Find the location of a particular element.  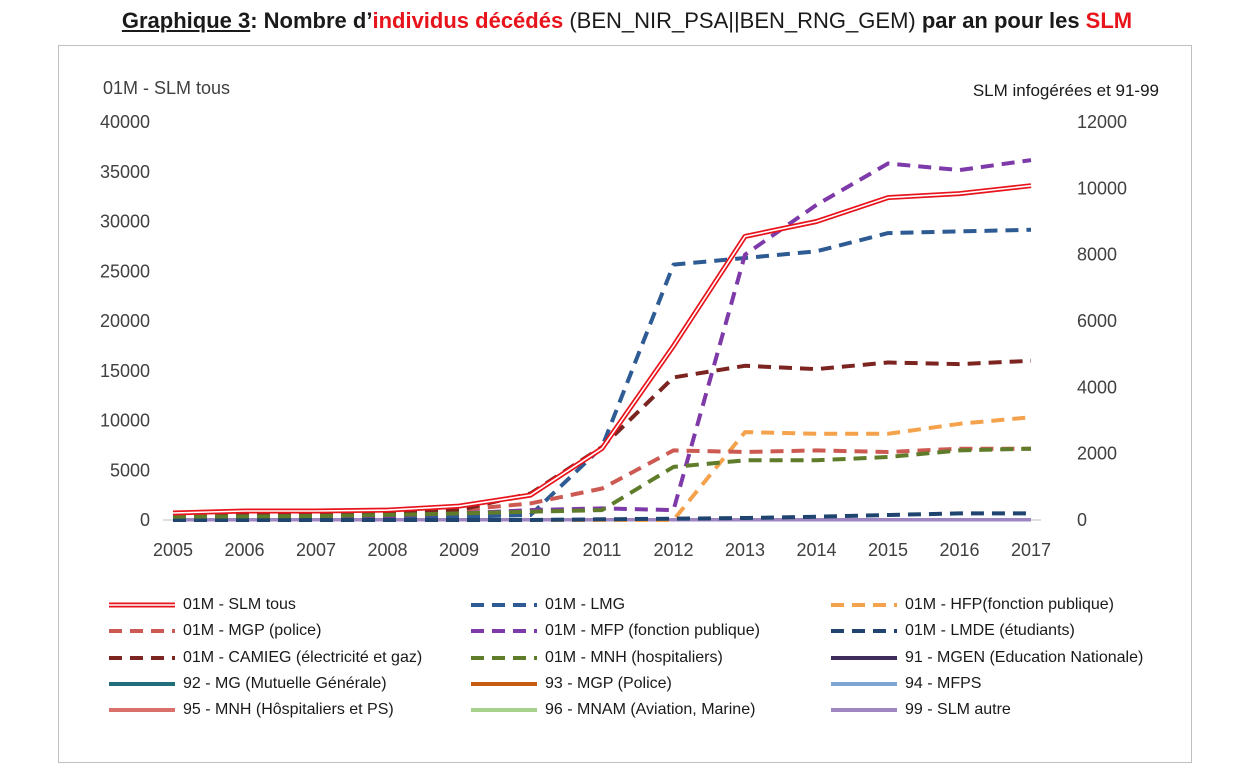

y-axis-right-label: SLM infogérées et 91-99 is located at coordinates (1066, 90).